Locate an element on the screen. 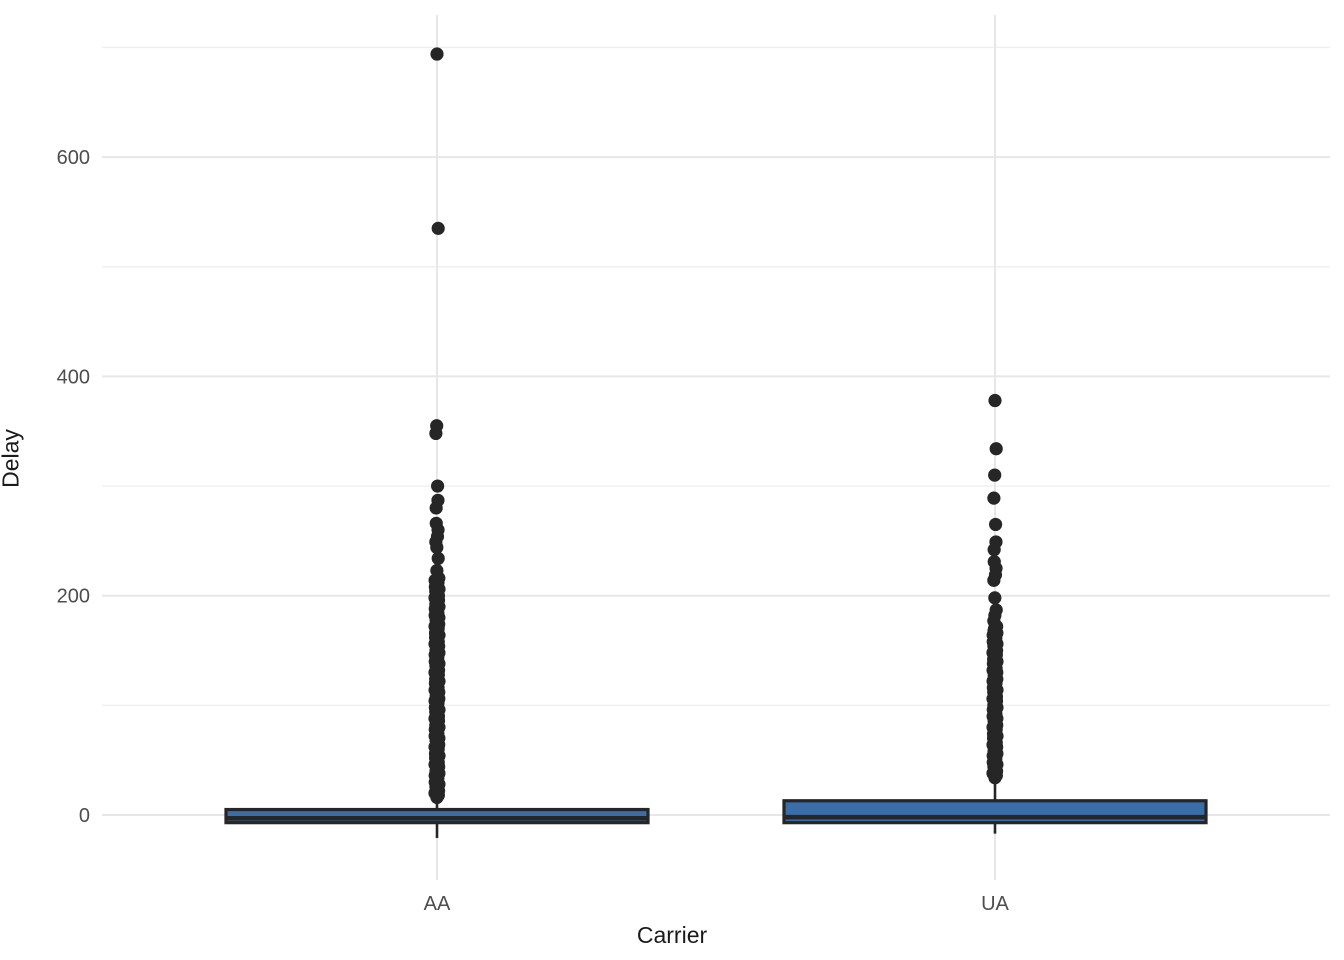 This screenshot has width=1344, height=960. x-tick-label-aa: AA is located at coordinates (437, 904).